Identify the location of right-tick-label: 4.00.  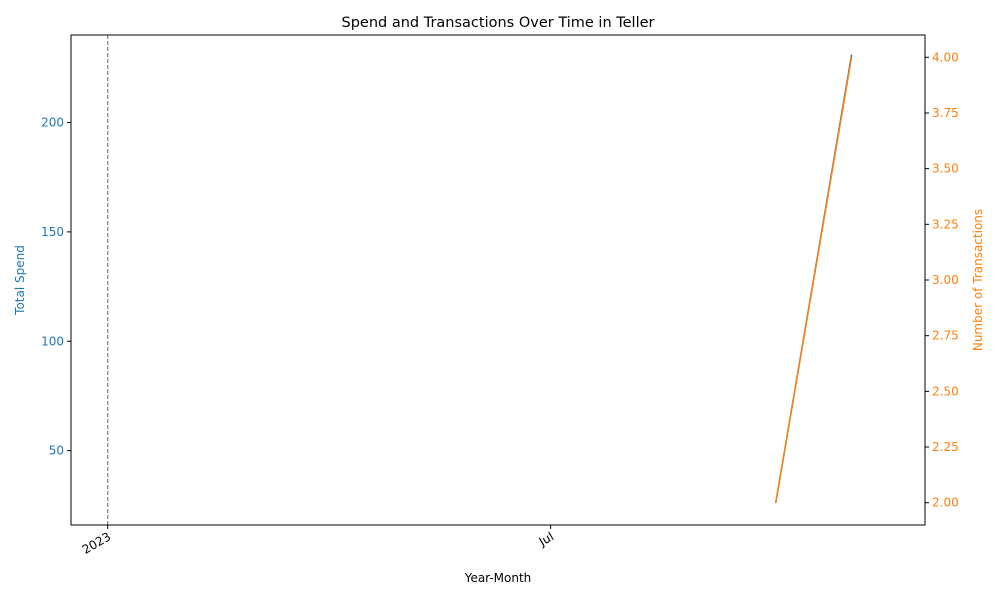
(945, 57).